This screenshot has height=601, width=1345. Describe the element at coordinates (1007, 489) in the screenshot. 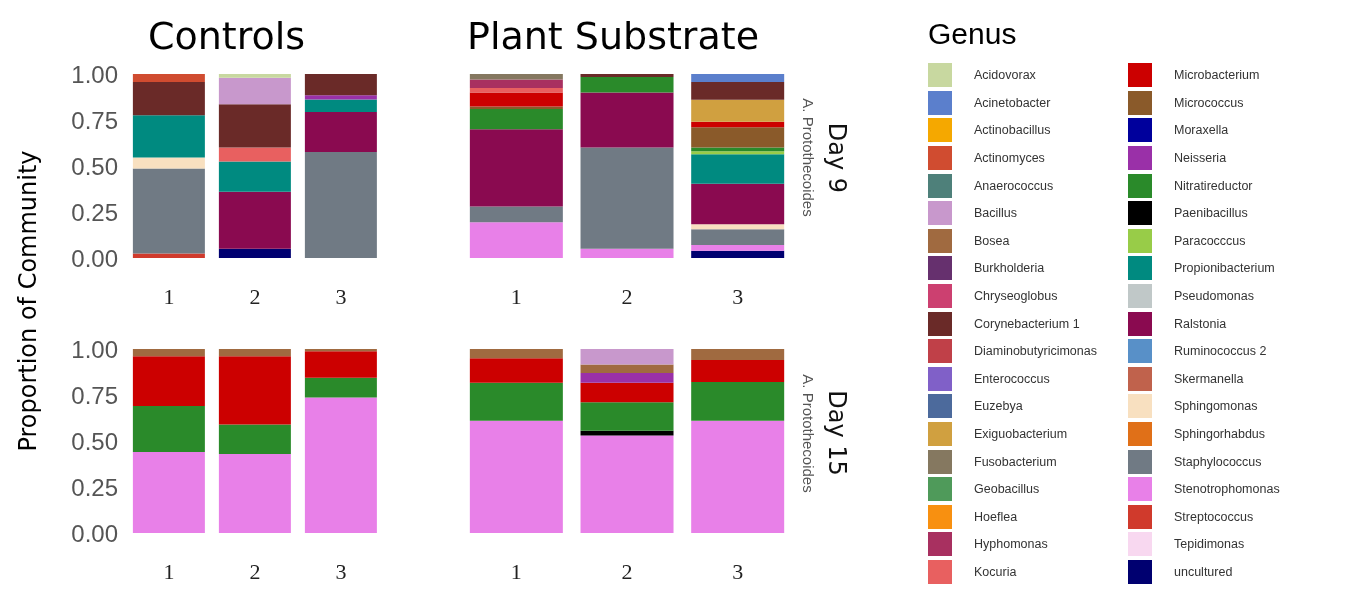

I see `legend-label: Geobacillus` at that location.